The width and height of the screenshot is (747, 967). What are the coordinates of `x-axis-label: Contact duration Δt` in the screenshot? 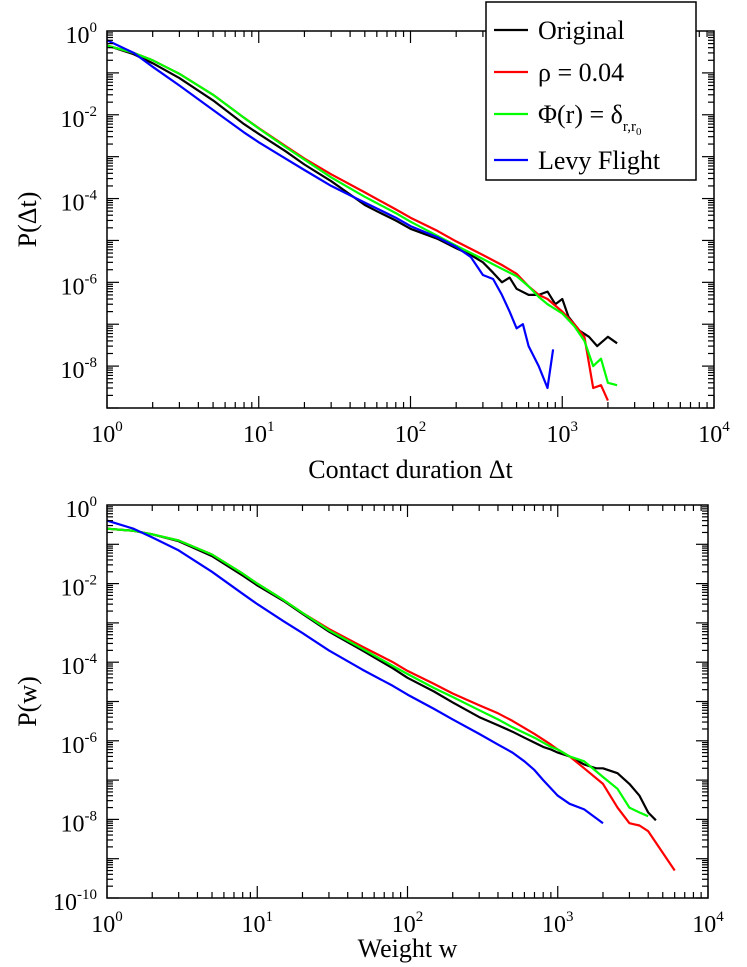 It's located at (410, 469).